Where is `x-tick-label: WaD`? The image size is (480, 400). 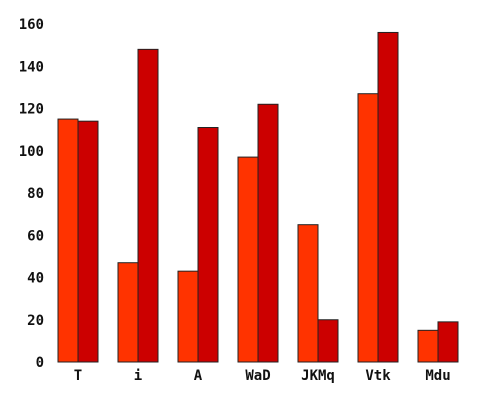
x-tick-label: WaD is located at coordinates (257, 376).